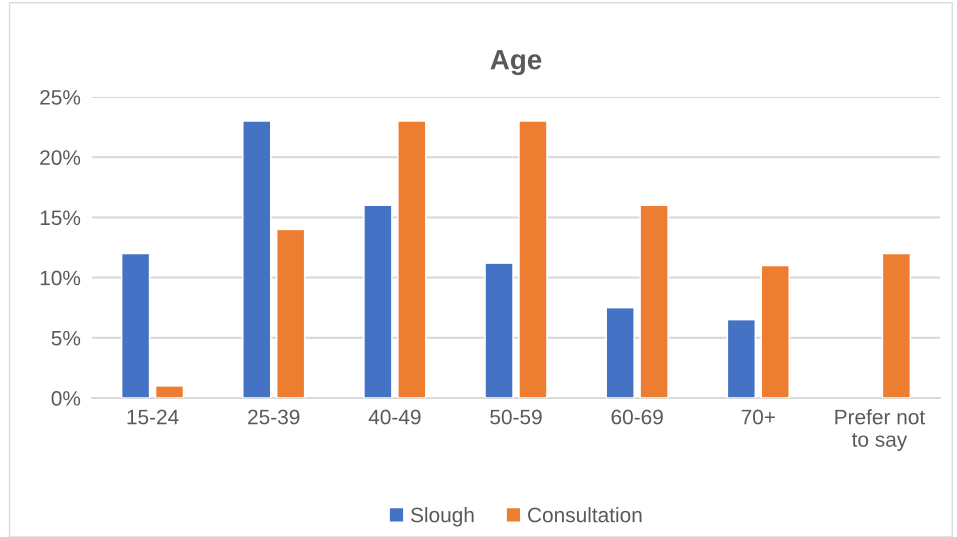 This screenshot has width=957, height=537. Describe the element at coordinates (880, 430) in the screenshot. I see `x-tick-label: Prefer not to say` at that location.